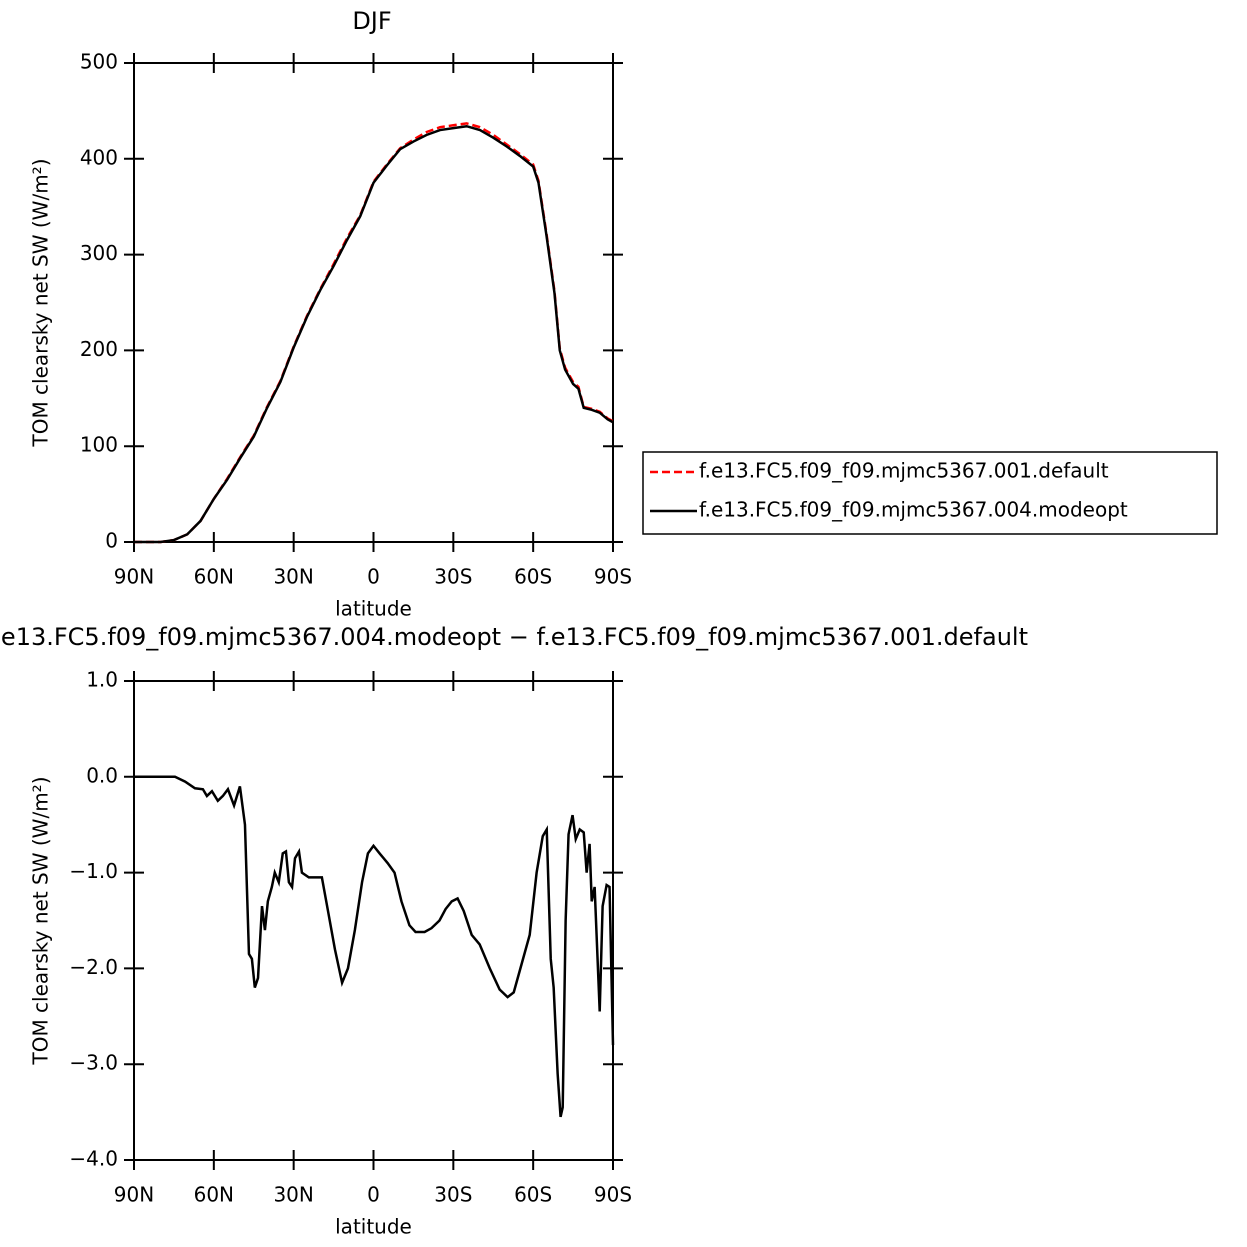 This screenshot has height=1247, width=1247. I want to click on y-tick-label: 300, so click(99, 253).